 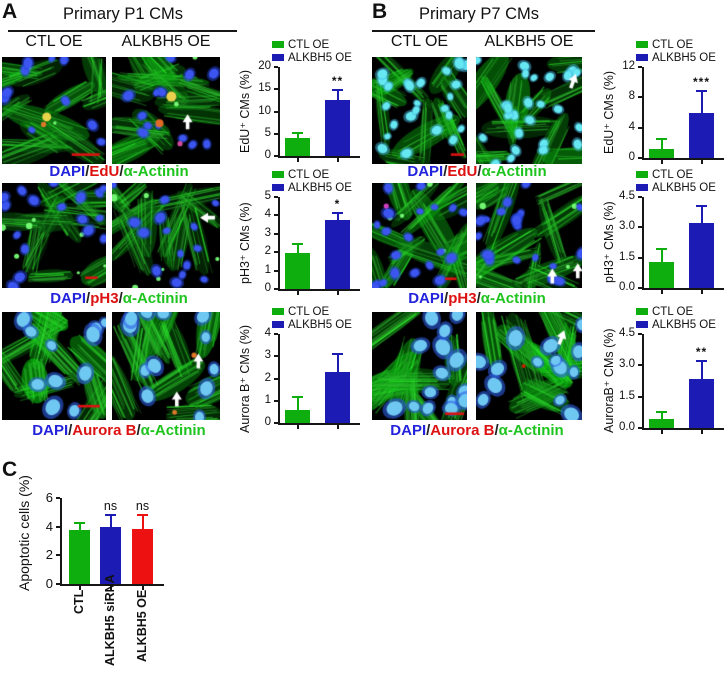 I want to click on caption-a-edu: DAPI/EdU/α-Actinin, so click(x=119, y=171).